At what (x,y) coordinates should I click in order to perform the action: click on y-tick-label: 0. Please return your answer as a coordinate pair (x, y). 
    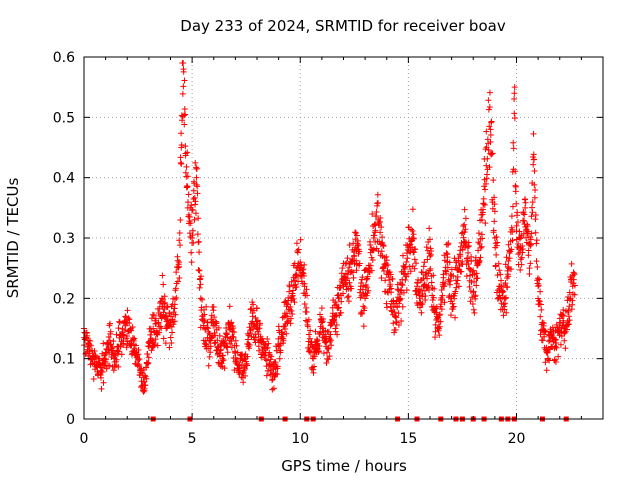
    Looking at the image, I should click on (70, 420).